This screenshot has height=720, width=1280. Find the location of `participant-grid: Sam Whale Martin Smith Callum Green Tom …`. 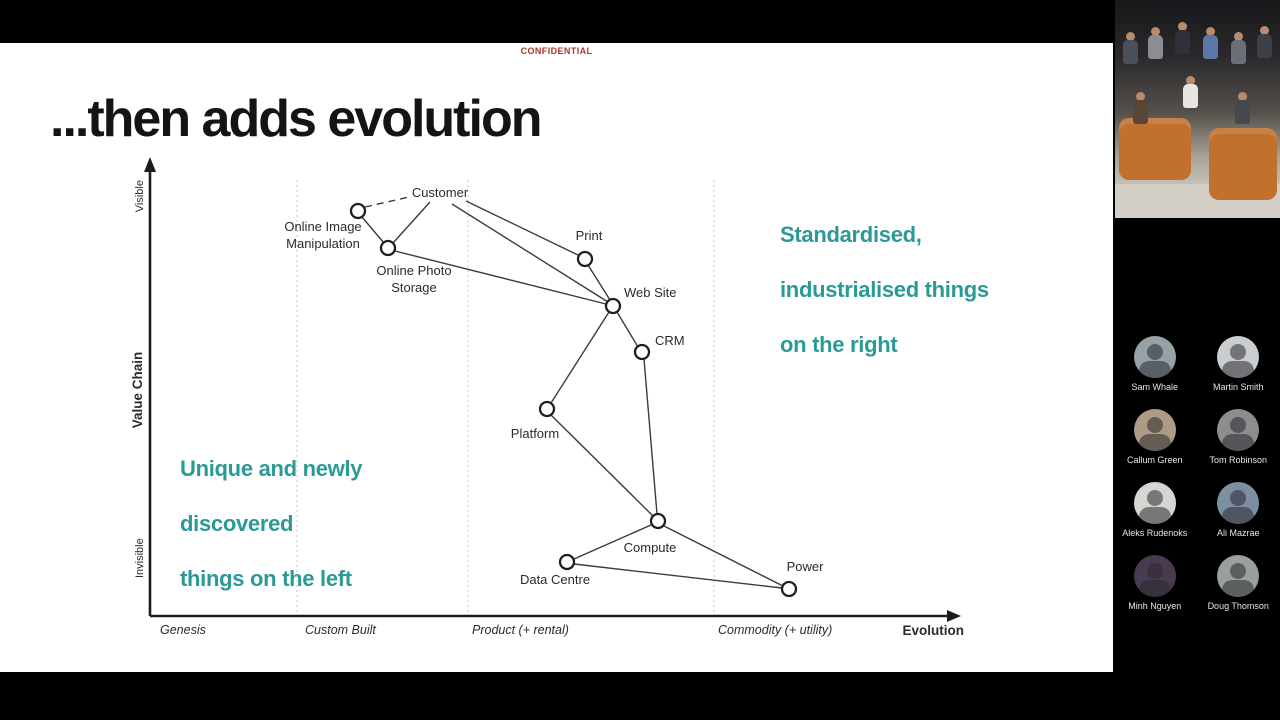

participant-grid: Sam Whale Martin Smith Callum Green Tom … is located at coordinates (1196, 482).